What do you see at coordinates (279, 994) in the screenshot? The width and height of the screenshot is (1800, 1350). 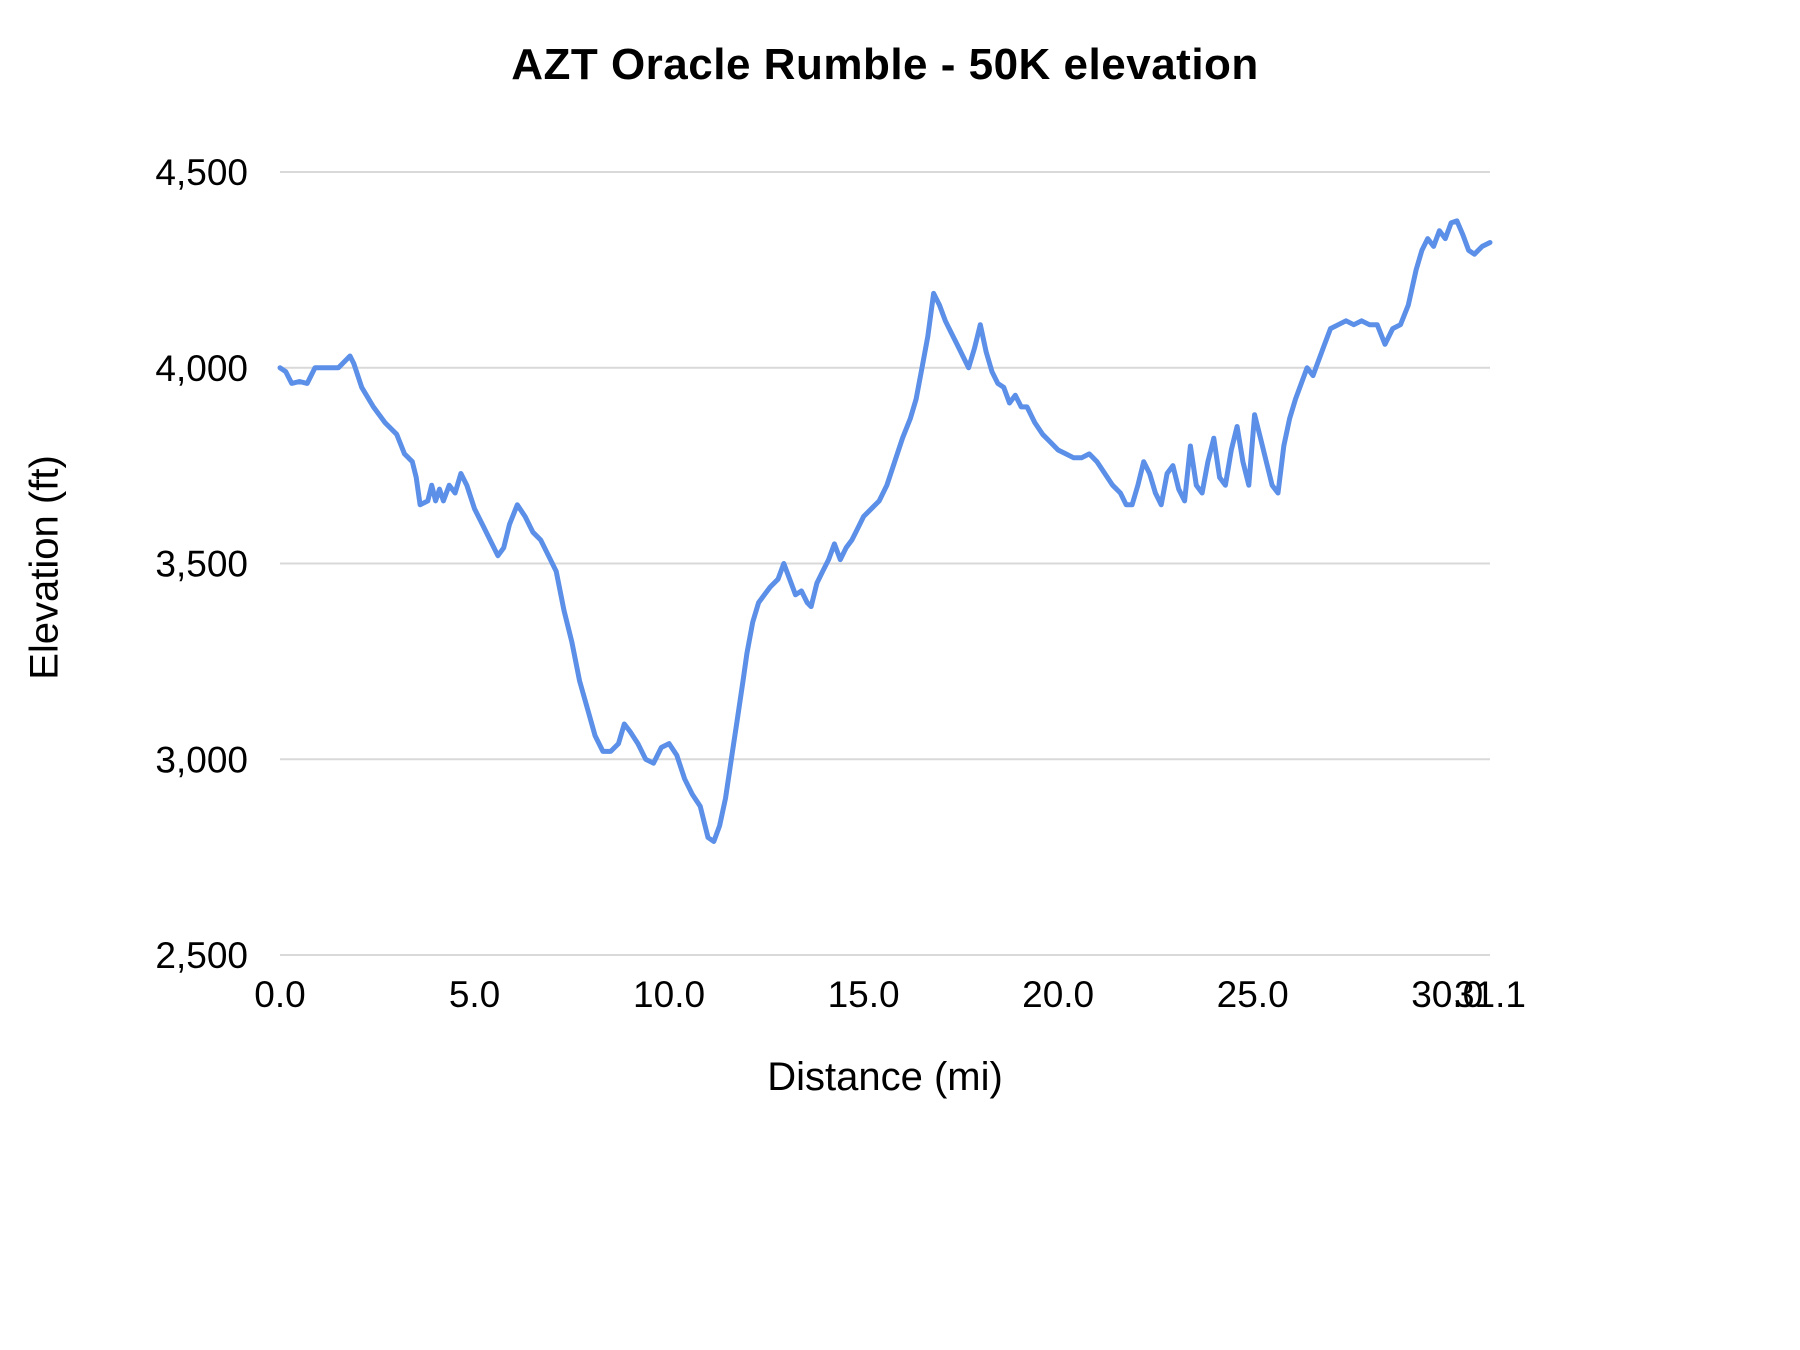 I see `x-tick-label: 0.0` at bounding box center [279, 994].